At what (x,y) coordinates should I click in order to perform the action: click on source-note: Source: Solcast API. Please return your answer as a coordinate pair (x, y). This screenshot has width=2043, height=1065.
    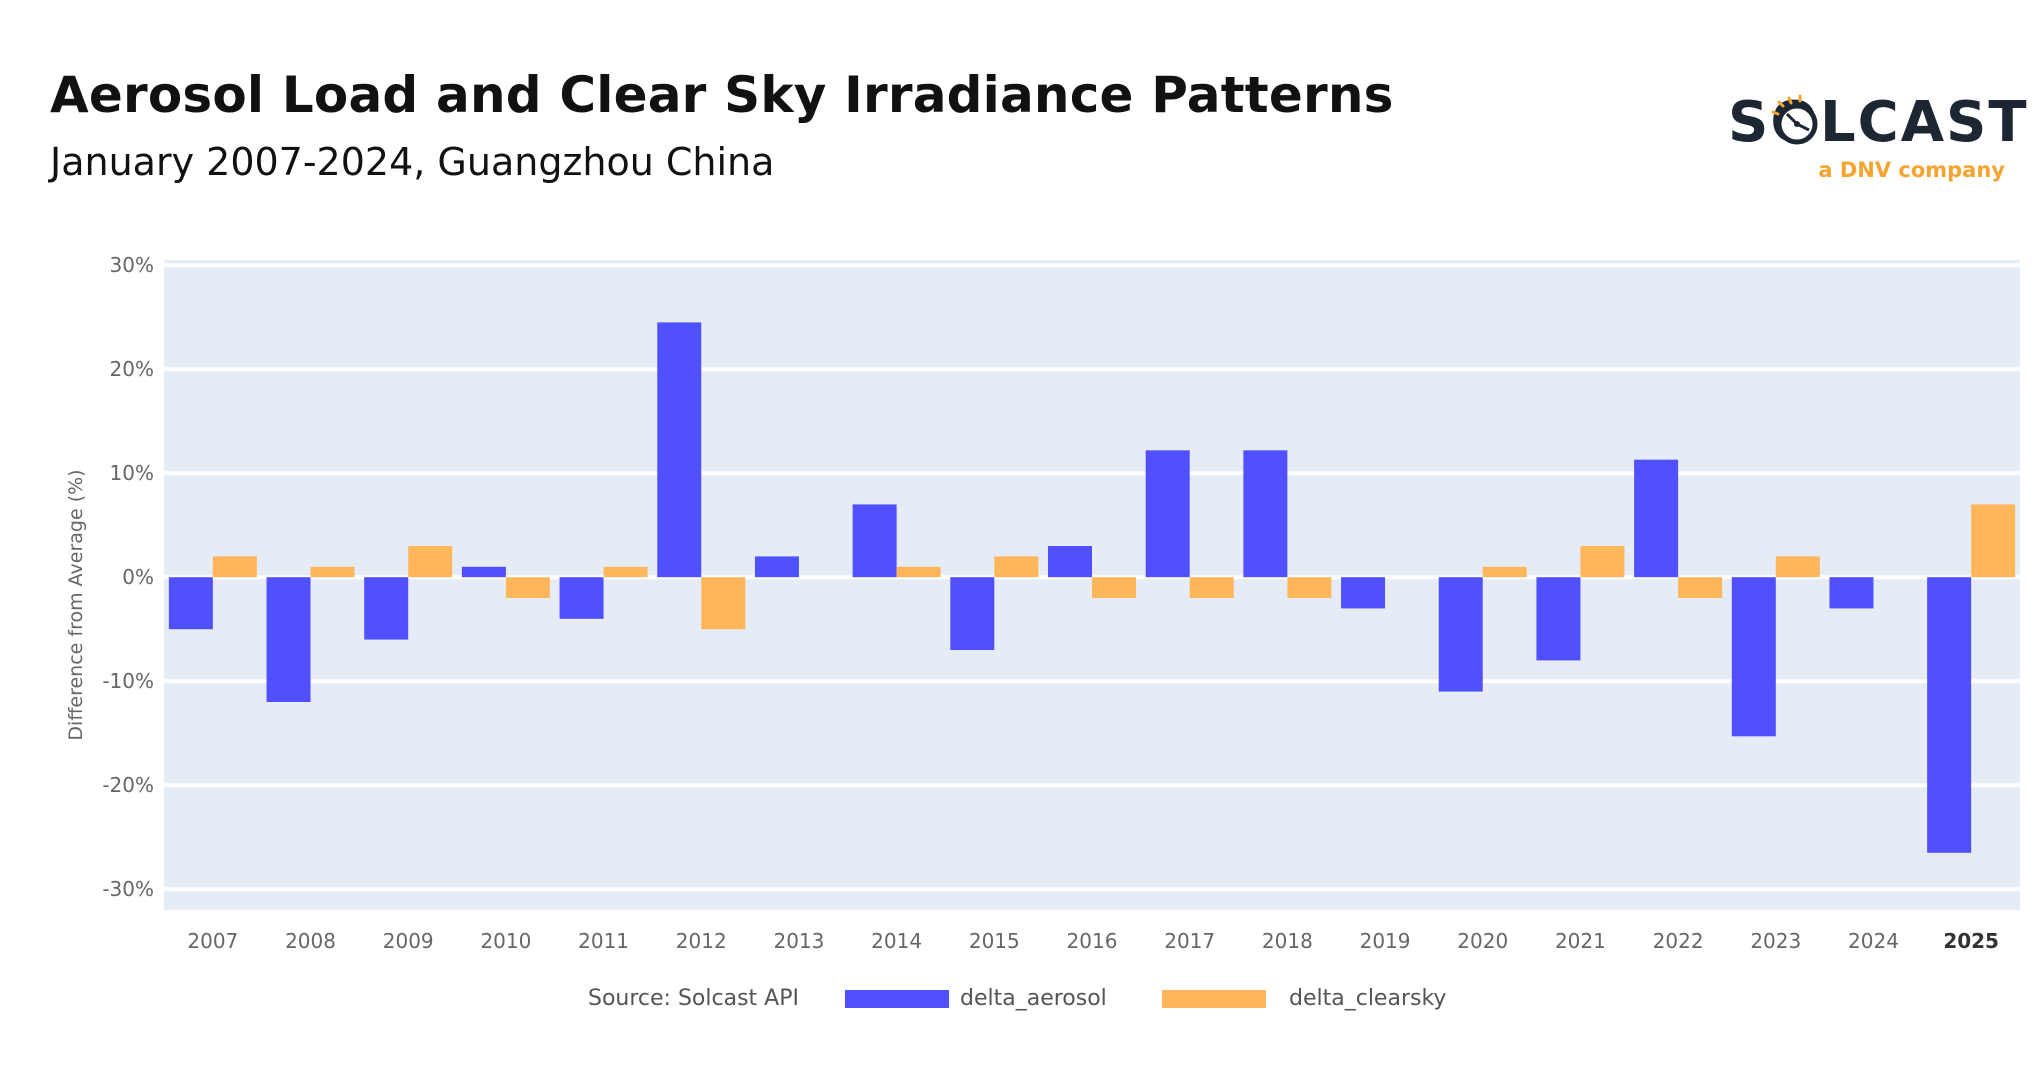
    Looking at the image, I should click on (693, 998).